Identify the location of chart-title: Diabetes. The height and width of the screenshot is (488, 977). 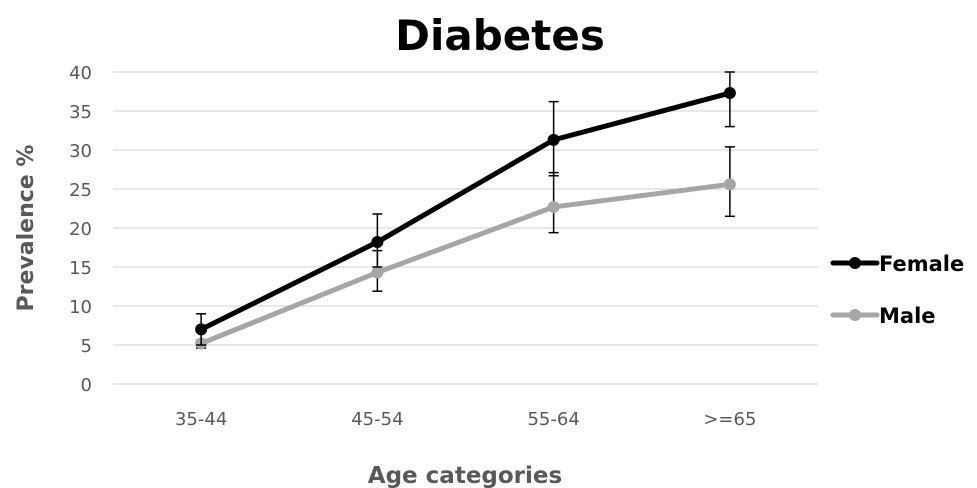
(500, 35).